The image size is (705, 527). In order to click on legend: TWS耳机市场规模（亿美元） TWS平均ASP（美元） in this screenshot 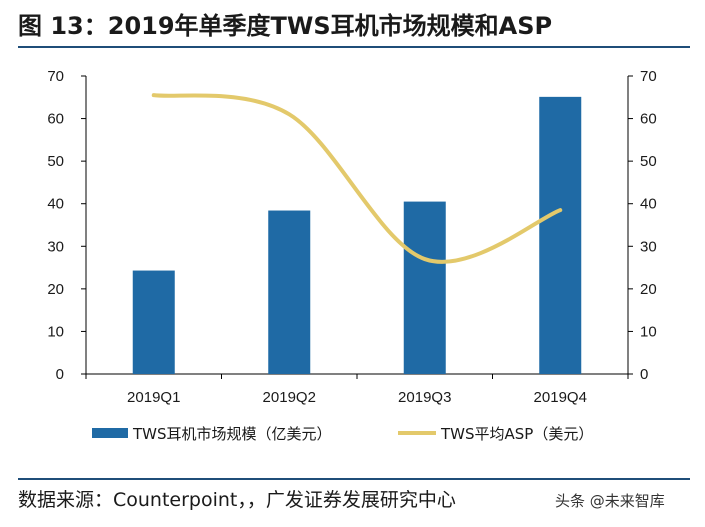, I will do `click(342, 434)`.